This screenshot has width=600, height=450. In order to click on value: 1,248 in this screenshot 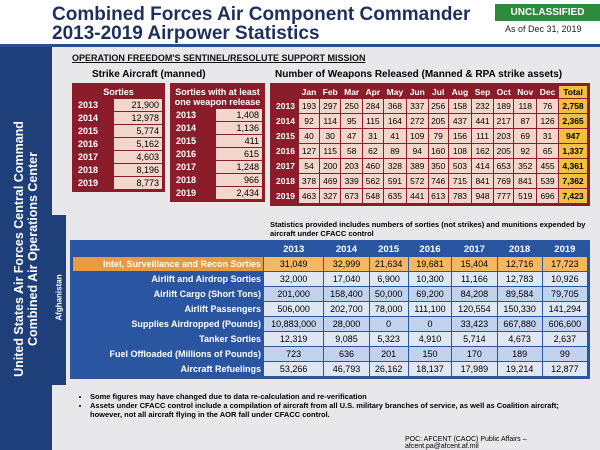, I will do `click(238, 167)`.